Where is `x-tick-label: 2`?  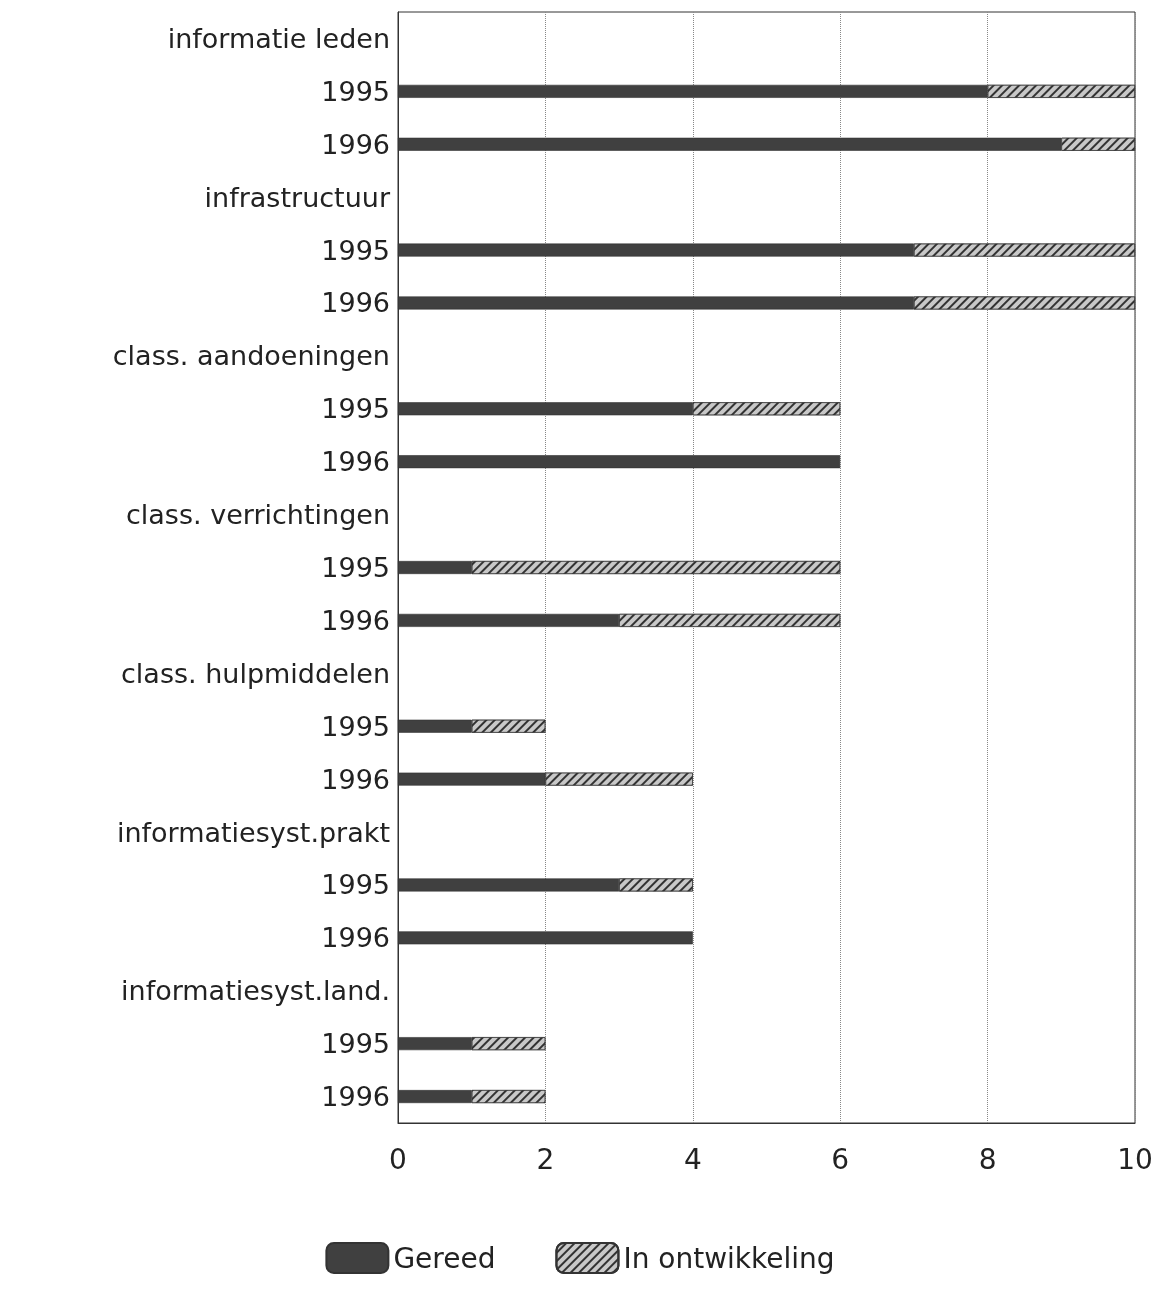 x-tick-label: 2 is located at coordinates (545, 1159).